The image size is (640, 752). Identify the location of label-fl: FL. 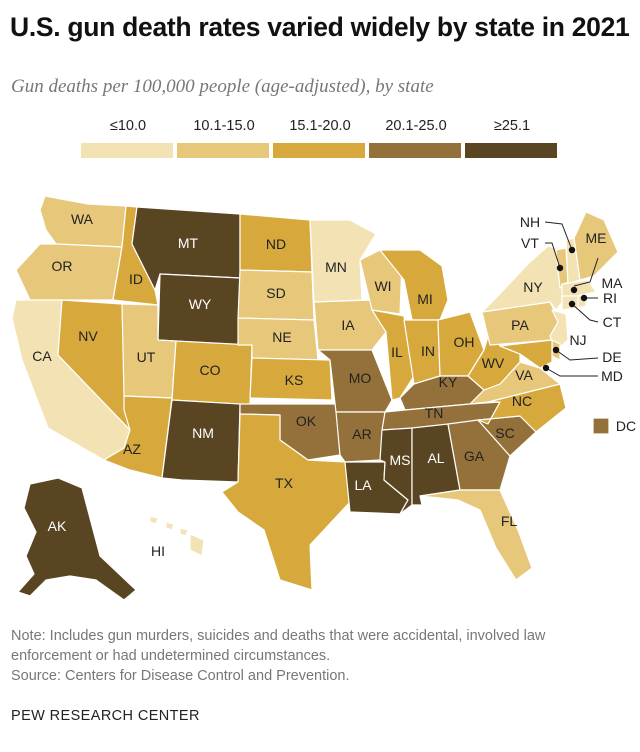
(509, 521).